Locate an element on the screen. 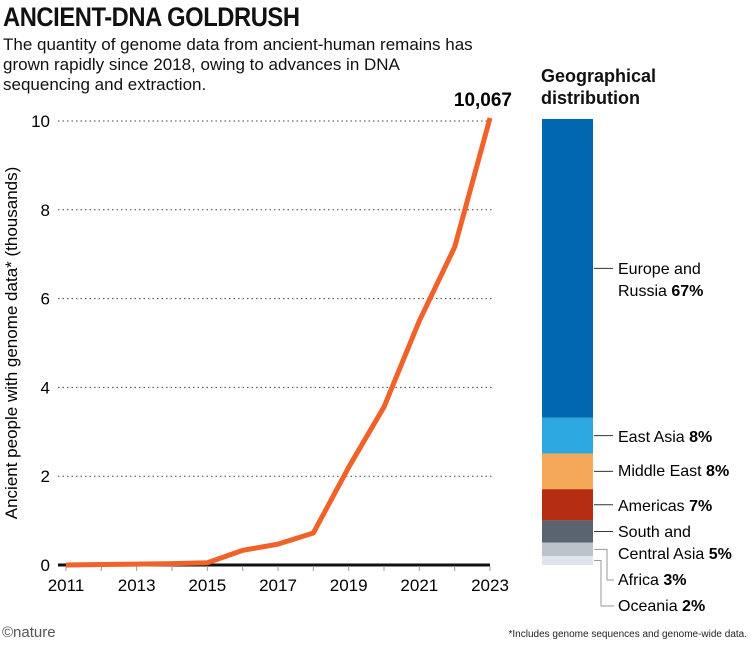 Image resolution: width=751 pixels, height=648 pixels. label-sca-2: Central Asia 5% is located at coordinates (675, 554).